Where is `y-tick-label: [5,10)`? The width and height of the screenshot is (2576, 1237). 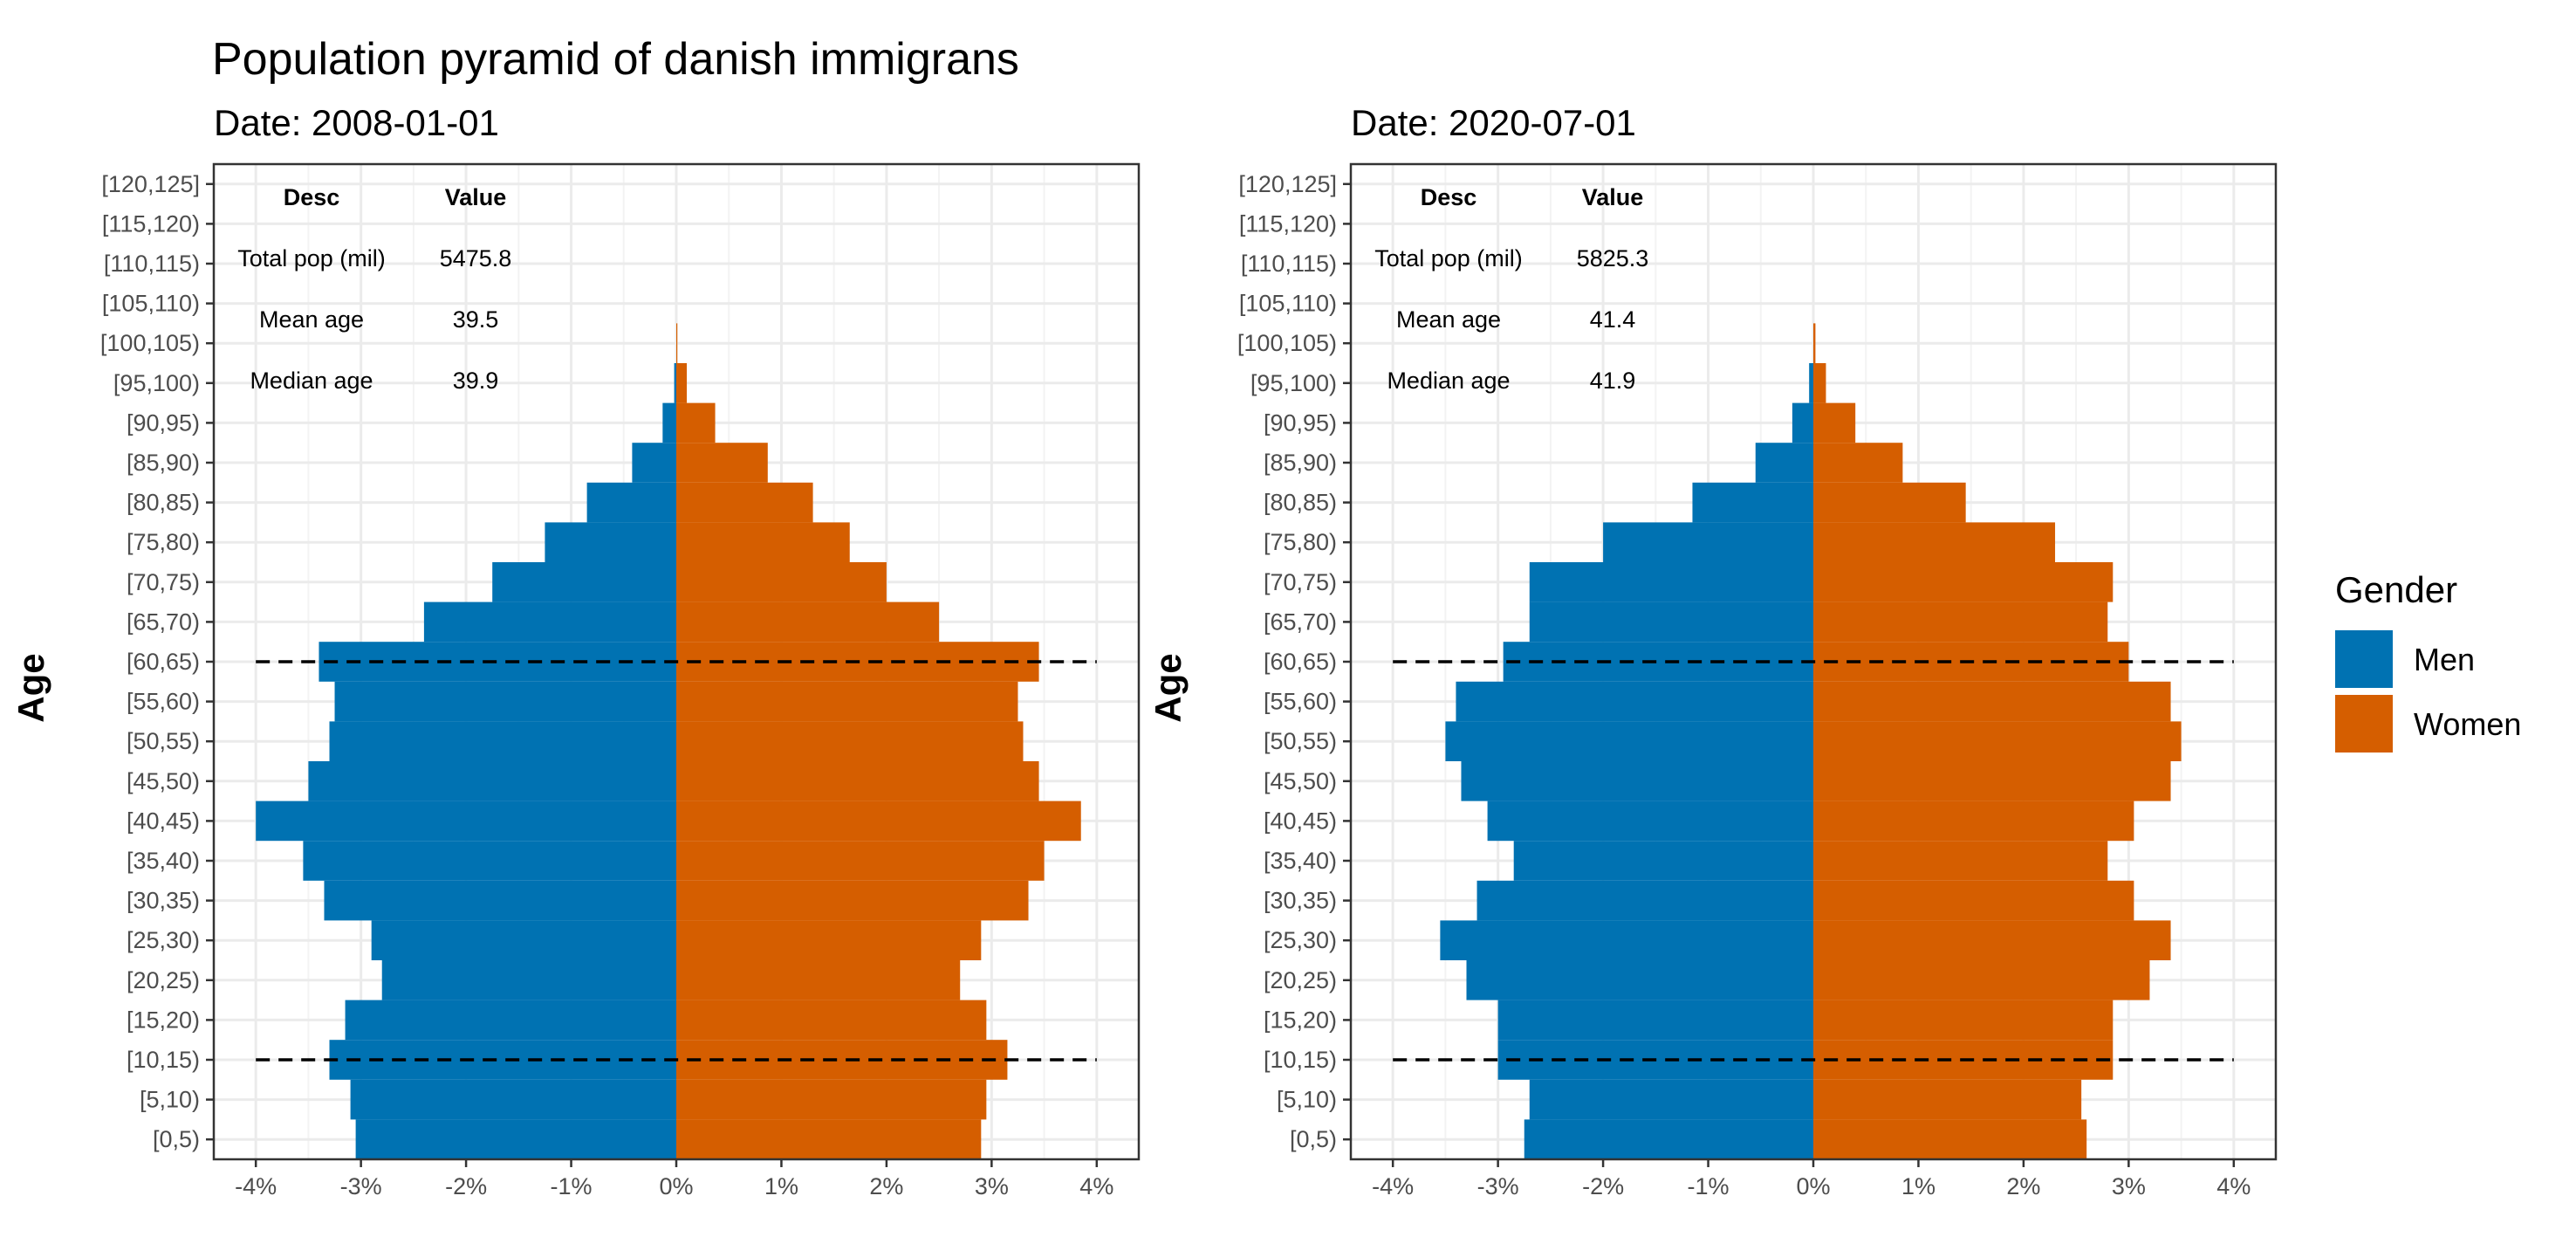 y-tick-label: [5,10) is located at coordinates (170, 1100).